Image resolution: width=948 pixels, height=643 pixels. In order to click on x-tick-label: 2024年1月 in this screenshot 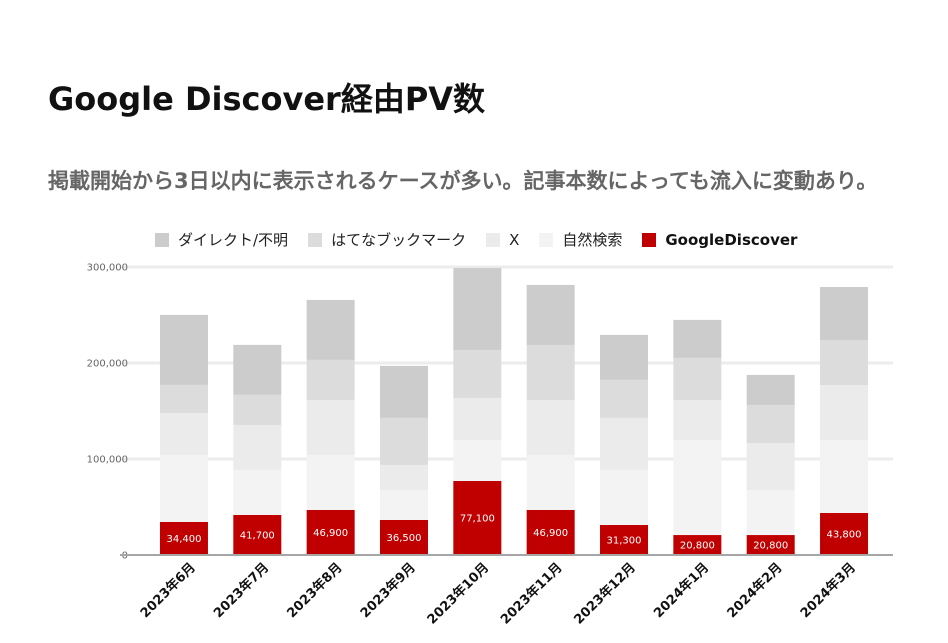, I will do `click(681, 591)`.